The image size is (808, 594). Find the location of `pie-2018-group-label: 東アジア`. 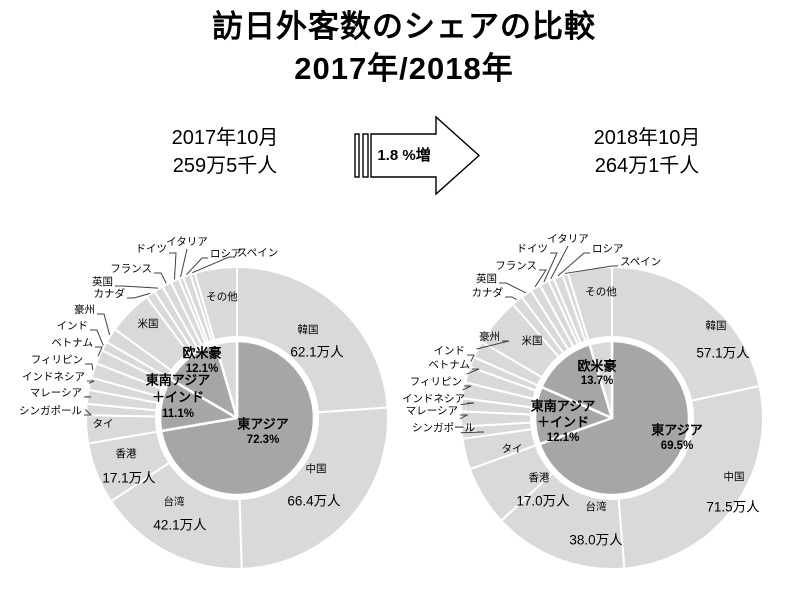

pie-2018-group-label: 東アジア is located at coordinates (676, 430).